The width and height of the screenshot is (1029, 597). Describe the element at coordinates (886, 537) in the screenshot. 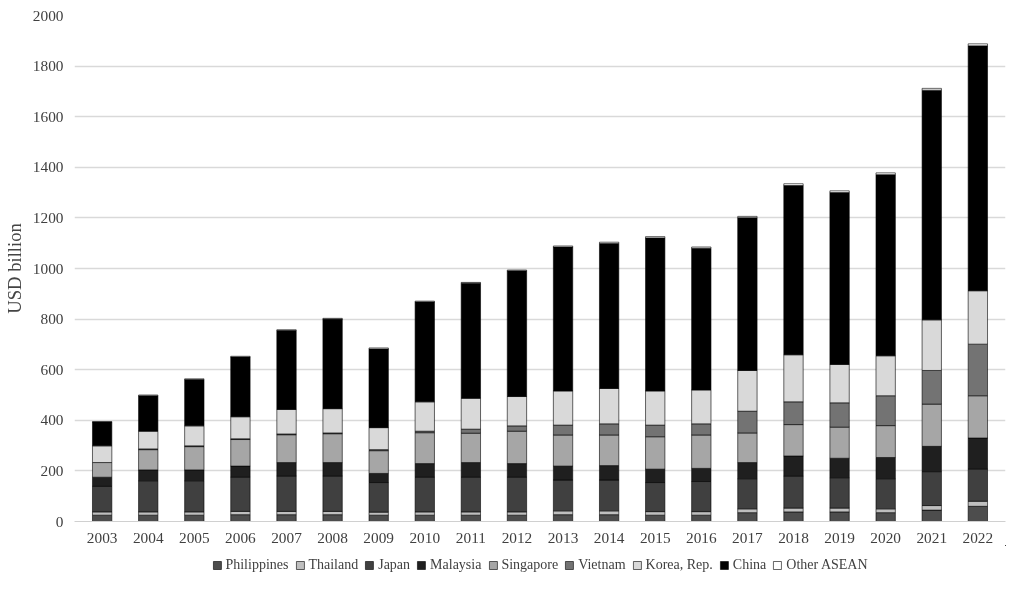

I see `x-tick-label: 2020` at that location.